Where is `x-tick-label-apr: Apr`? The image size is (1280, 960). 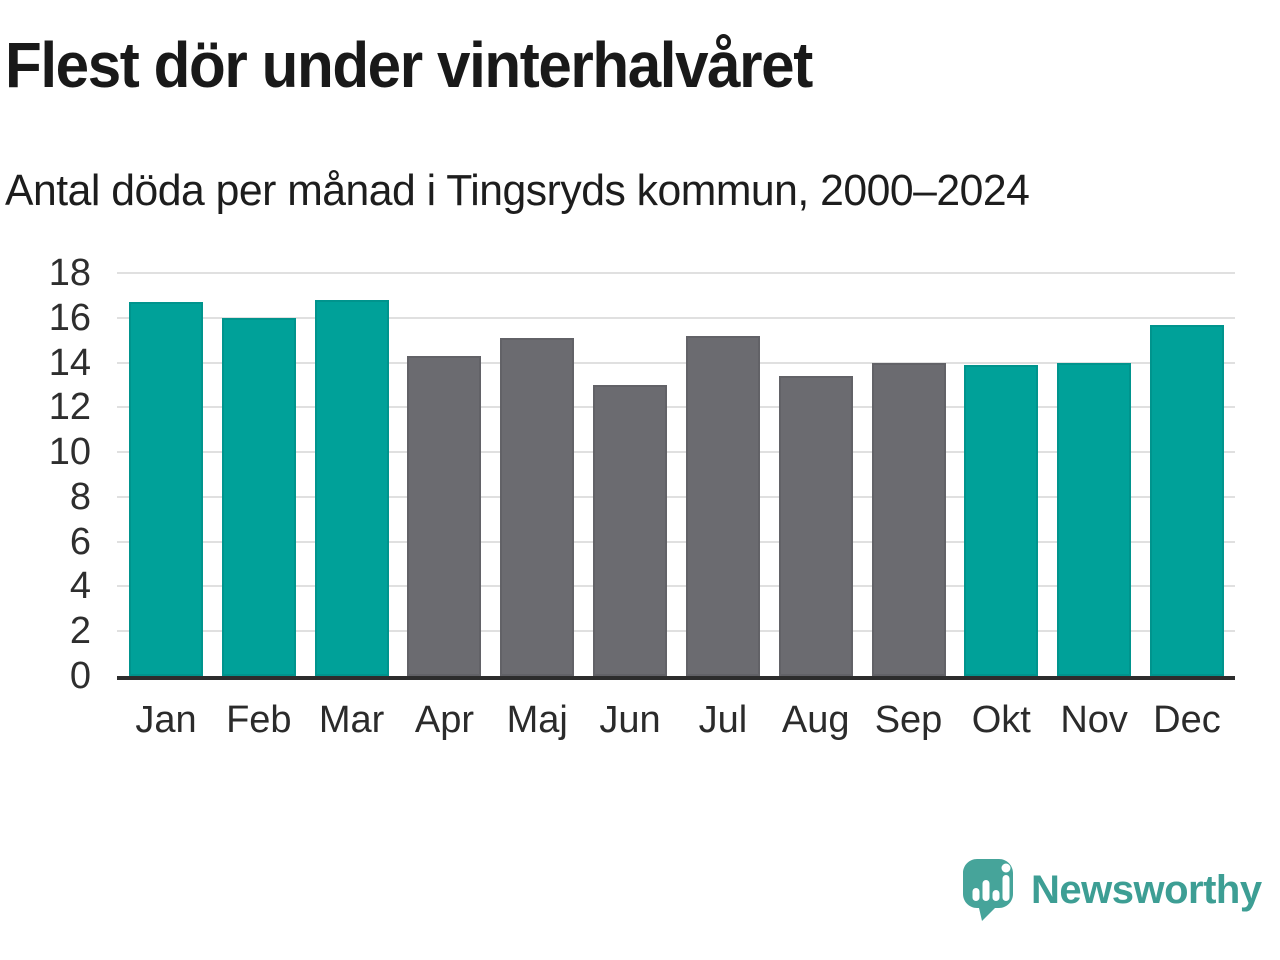 x-tick-label-apr: Apr is located at coordinates (444, 720).